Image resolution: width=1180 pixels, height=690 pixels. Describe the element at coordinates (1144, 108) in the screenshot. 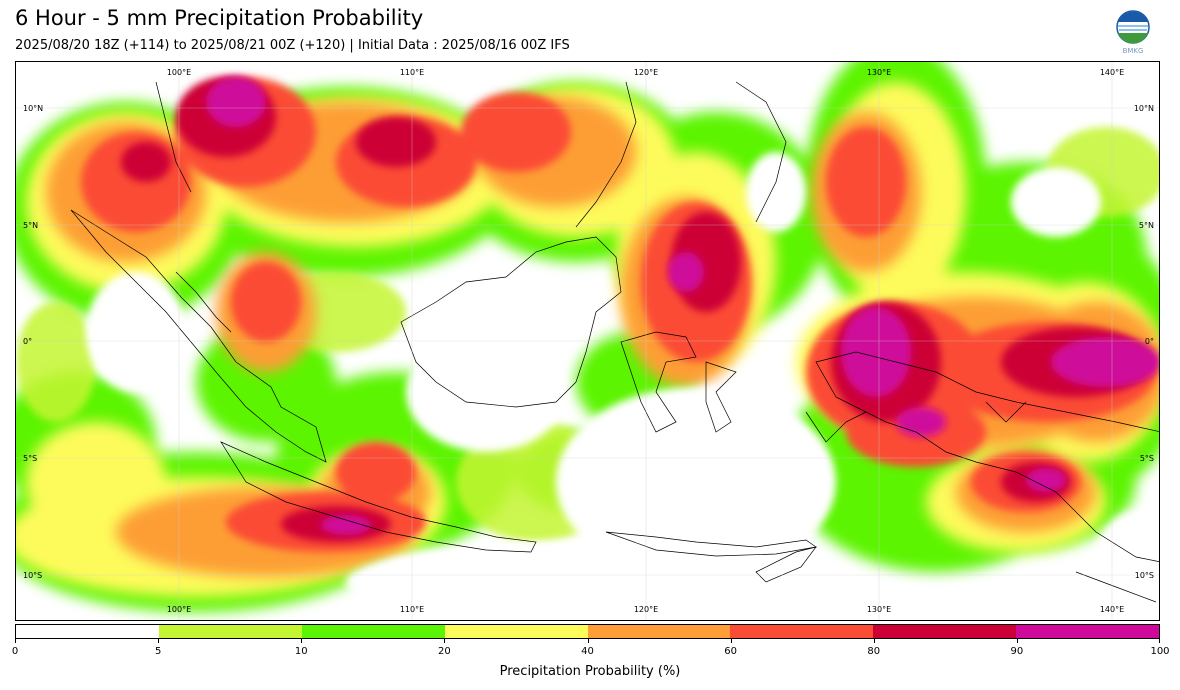

I see `lat-label-right: 10°N` at that location.